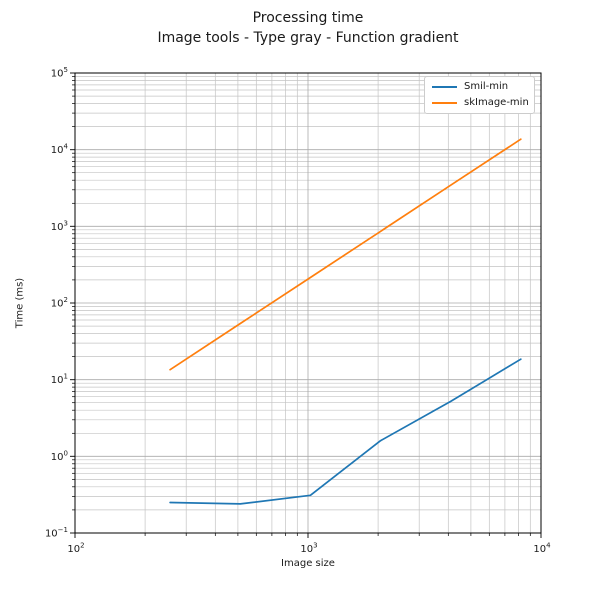 This screenshot has height=600, width=600. What do you see at coordinates (59, 380) in the screenshot?
I see `svg-text: 10¹` at bounding box center [59, 380].